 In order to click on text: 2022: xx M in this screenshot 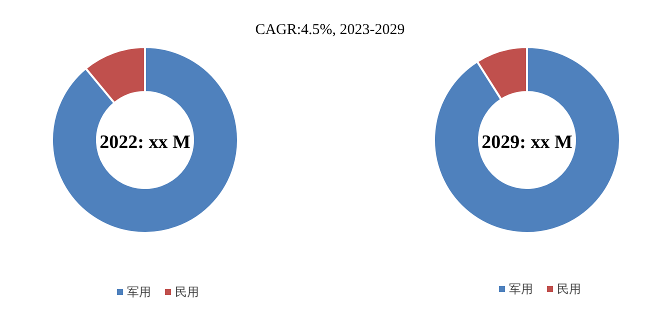, I will do `click(145, 142)`.